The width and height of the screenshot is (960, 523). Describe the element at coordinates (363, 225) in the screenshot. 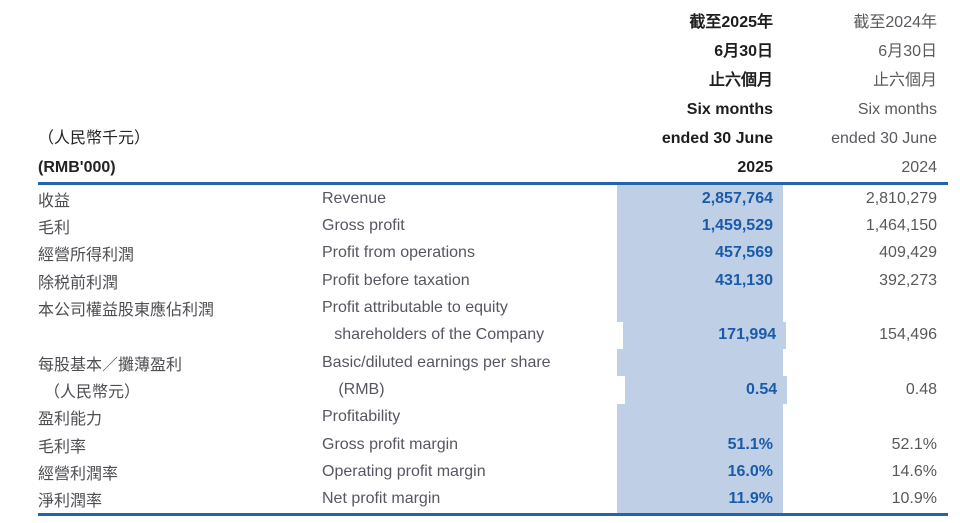

I see `row-label-english: Gross profit` at that location.